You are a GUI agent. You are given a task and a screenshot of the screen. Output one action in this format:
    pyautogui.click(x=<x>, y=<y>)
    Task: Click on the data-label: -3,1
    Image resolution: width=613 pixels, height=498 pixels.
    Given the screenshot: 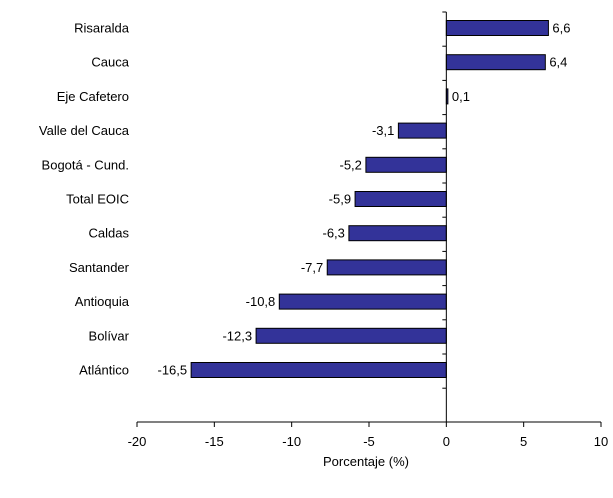 What is the action you would take?
    pyautogui.click(x=383, y=130)
    